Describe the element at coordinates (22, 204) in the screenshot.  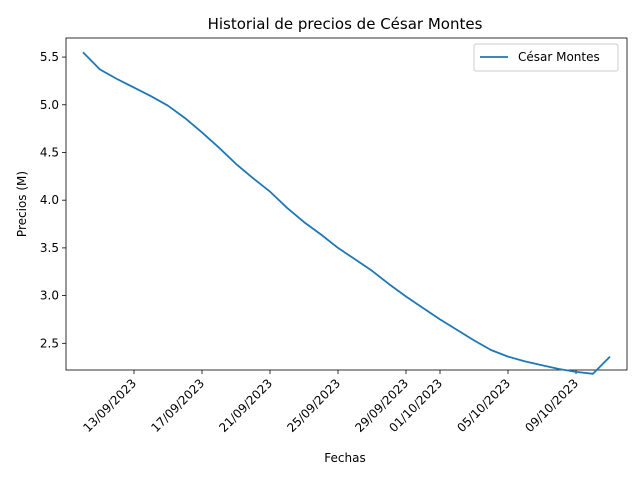
I see `y-axis-label: Precios (M)` at that location.